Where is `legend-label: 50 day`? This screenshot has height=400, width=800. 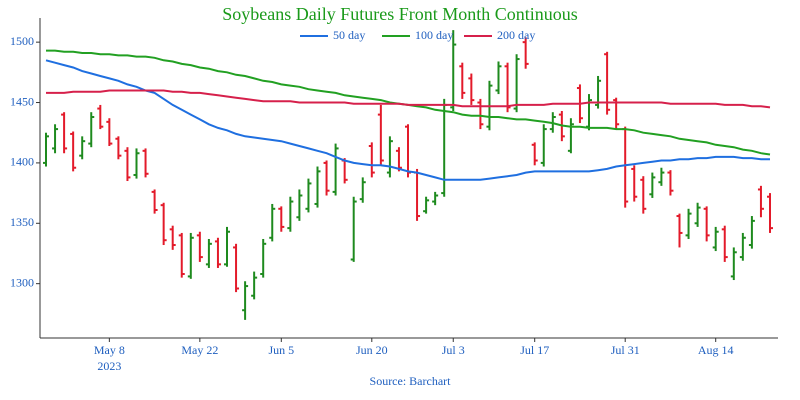 legend-label: 50 day is located at coordinates (349, 35).